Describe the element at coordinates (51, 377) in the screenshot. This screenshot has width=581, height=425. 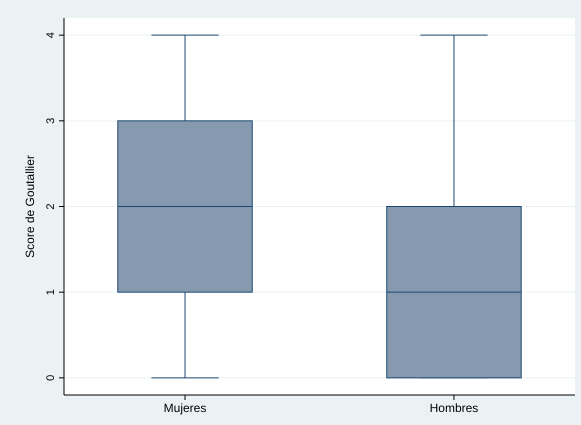
I see `y-tick-label: 0` at that location.